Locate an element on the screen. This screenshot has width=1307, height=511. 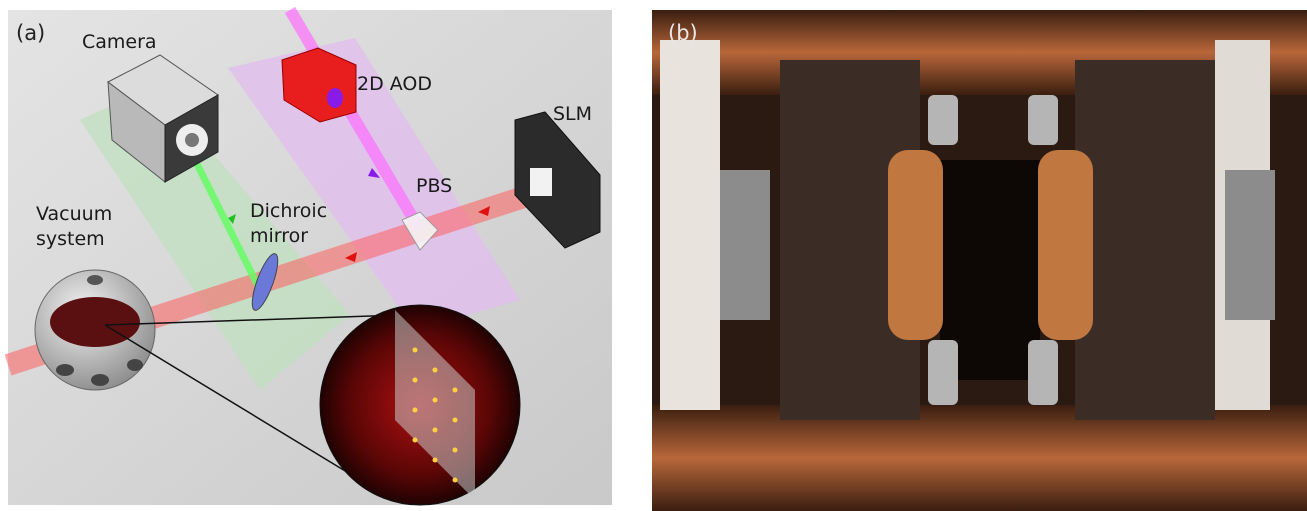
panel-tag: (a) is located at coordinates (30, 33).